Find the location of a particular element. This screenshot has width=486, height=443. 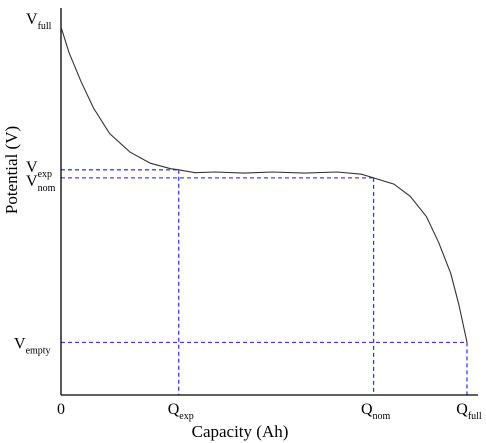

y-tick-label-empty: Vempty is located at coordinates (32, 345).